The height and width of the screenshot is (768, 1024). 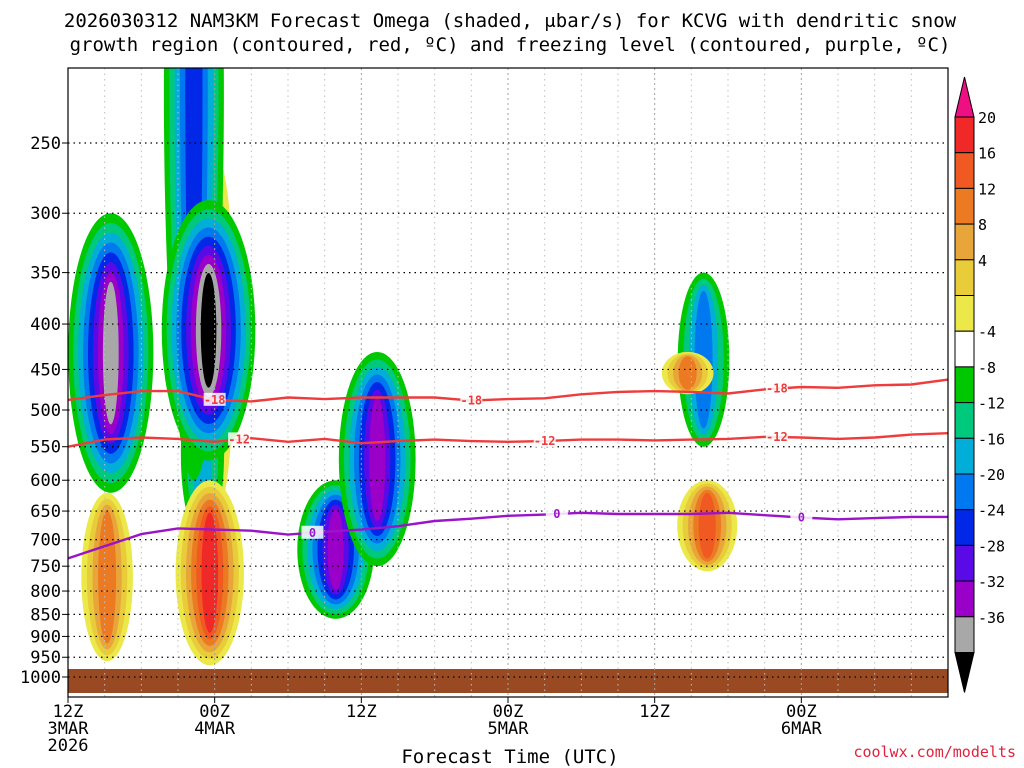 I want to click on colorbar-label: 4, so click(x=982, y=261).